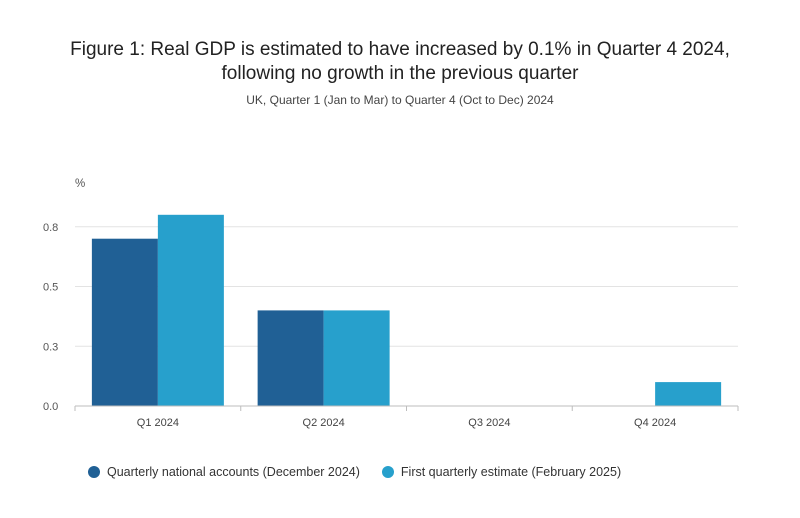 This screenshot has width=800, height=518. I want to click on y-tick-label: 0.8, so click(50, 228).